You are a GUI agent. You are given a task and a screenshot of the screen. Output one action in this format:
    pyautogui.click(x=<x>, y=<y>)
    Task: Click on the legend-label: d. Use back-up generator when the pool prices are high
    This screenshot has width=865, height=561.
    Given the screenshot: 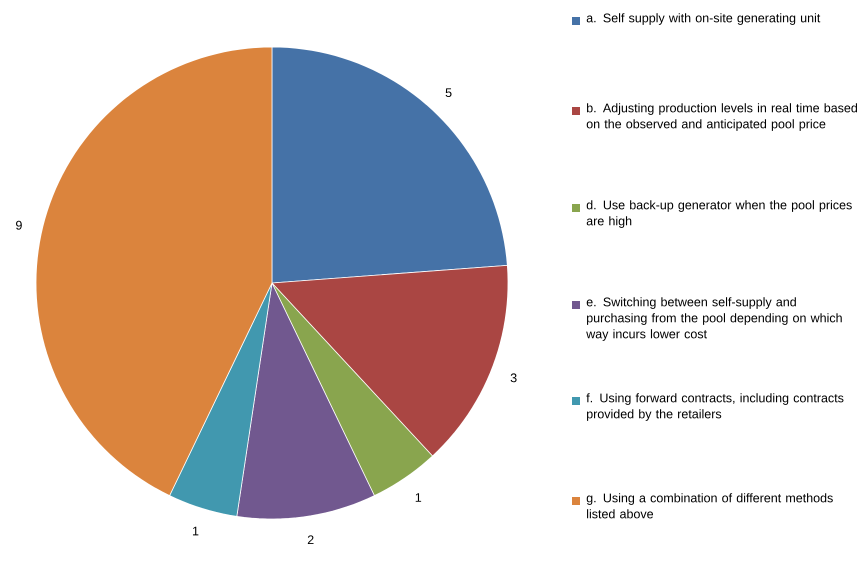 What is the action you would take?
    pyautogui.click(x=719, y=214)
    